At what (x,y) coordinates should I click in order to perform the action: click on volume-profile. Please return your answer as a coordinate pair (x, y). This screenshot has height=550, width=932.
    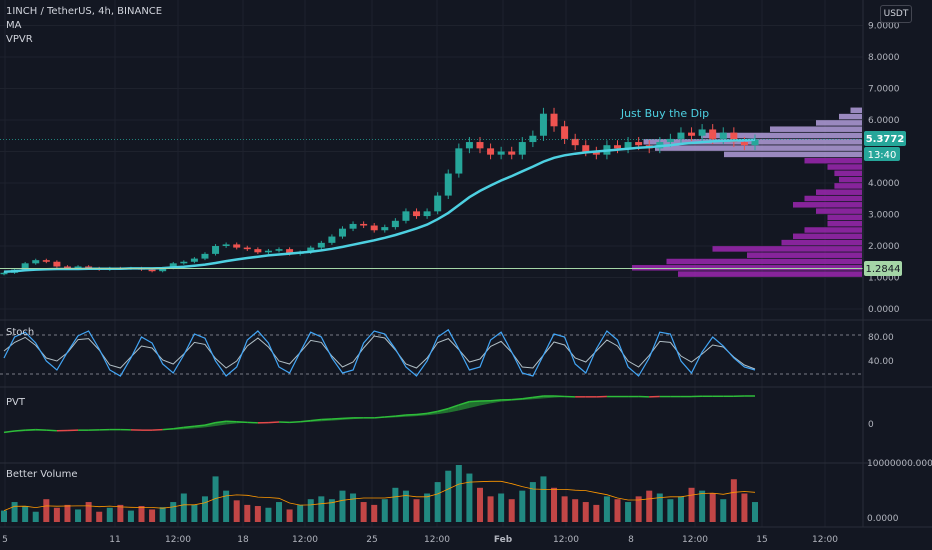
    Looking at the image, I should click on (747, 192).